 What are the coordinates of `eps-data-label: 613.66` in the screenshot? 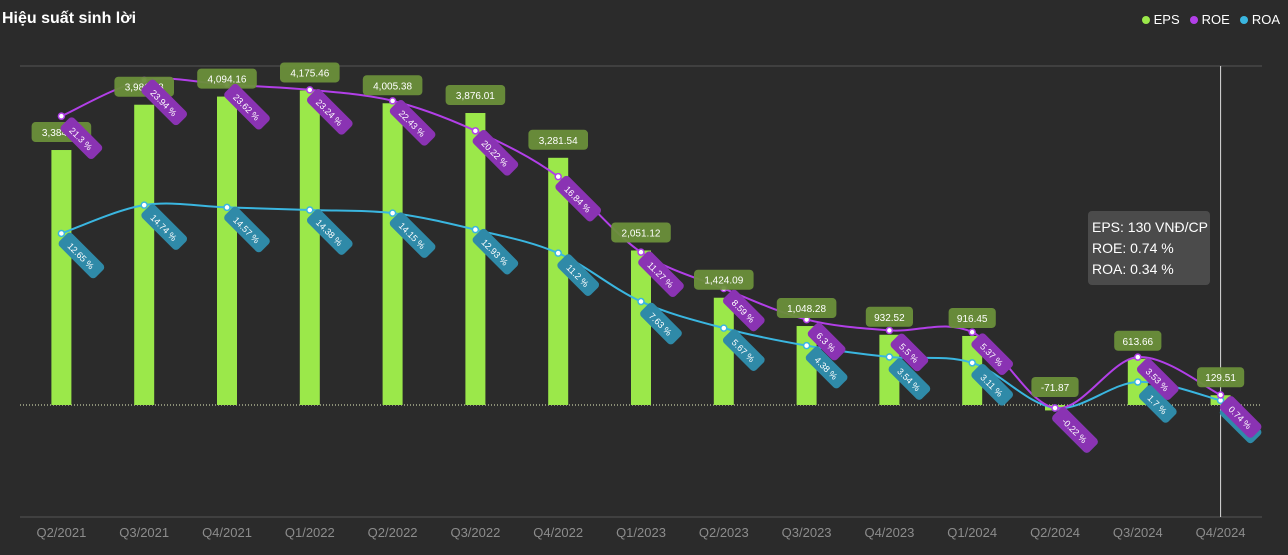 It's located at (1138, 342).